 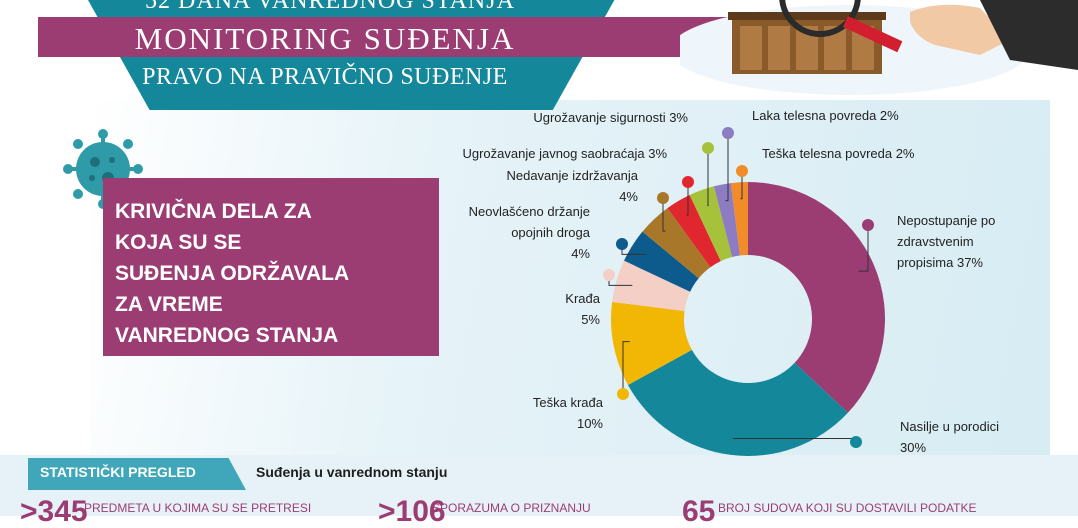 I want to click on slice-label: Ugrožavanje sigurnosti 3%, so click(x=610, y=117).